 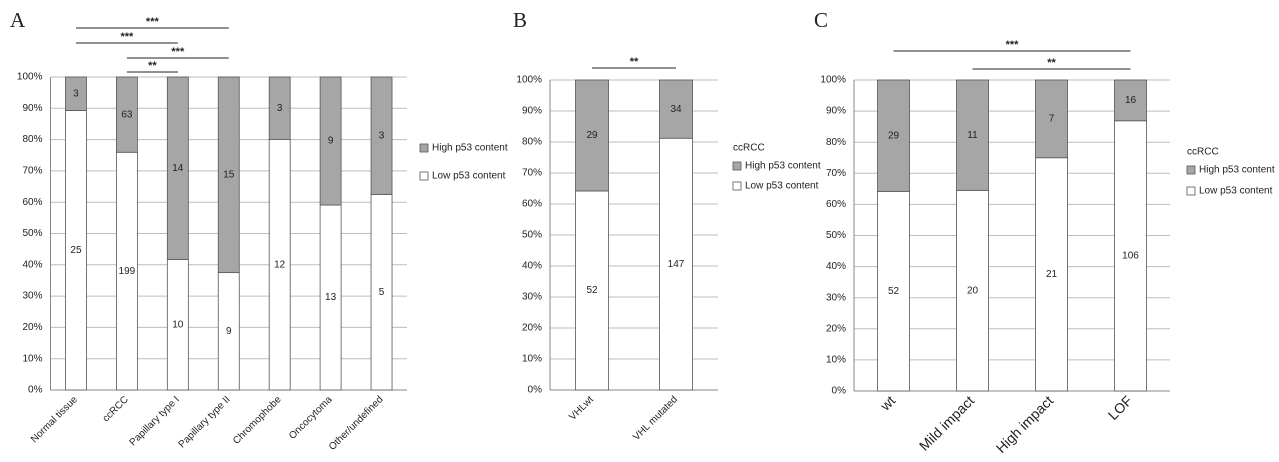 I want to click on value-label: 5, so click(x=382, y=292).